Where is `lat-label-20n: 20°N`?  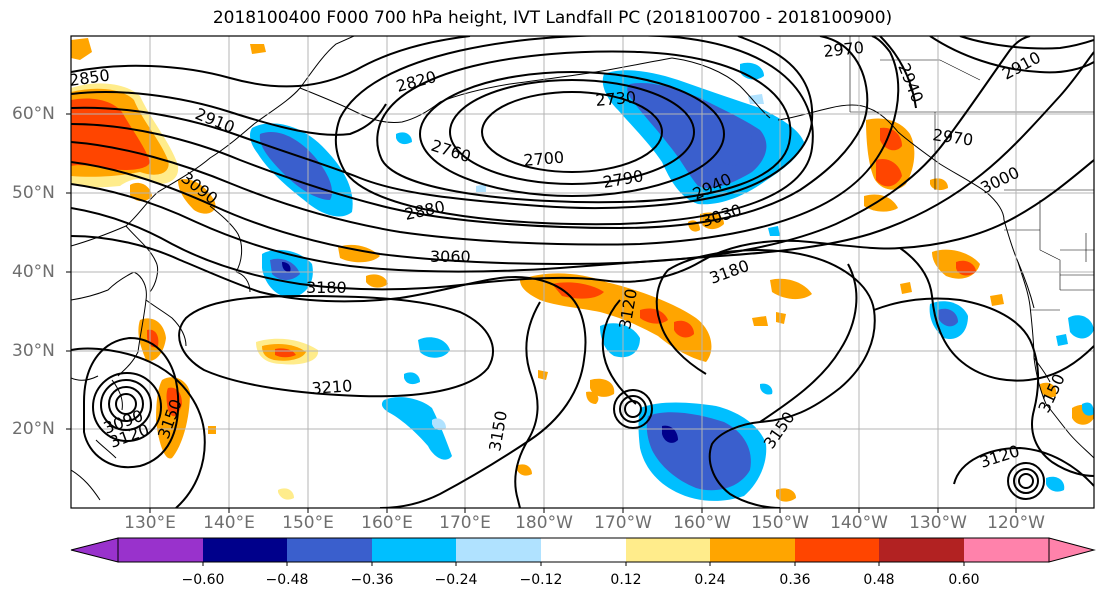 lat-label-20n: 20°N is located at coordinates (33, 429).